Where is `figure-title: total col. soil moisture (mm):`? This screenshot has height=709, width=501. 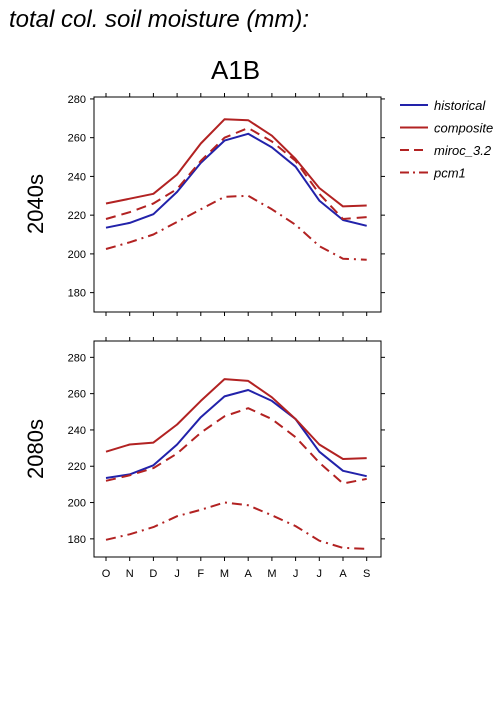
figure-title: total col. soil moisture (mm): is located at coordinates (159, 19).